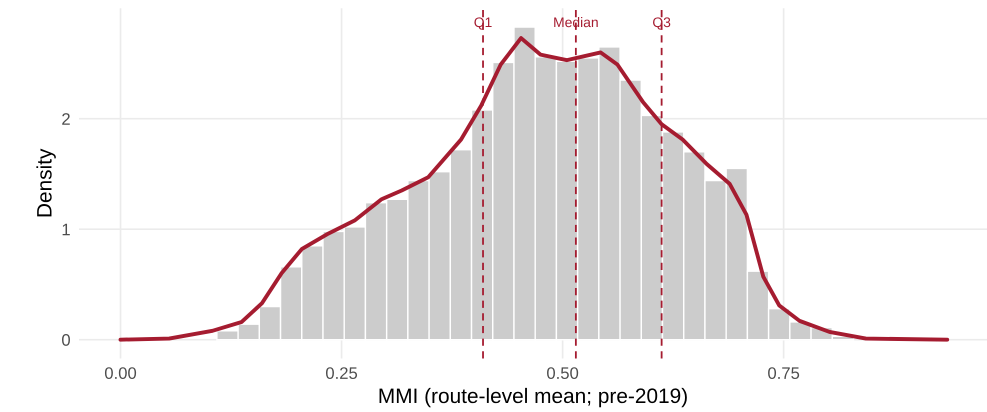  I want to click on y-tick-label: 2, so click(66, 119).